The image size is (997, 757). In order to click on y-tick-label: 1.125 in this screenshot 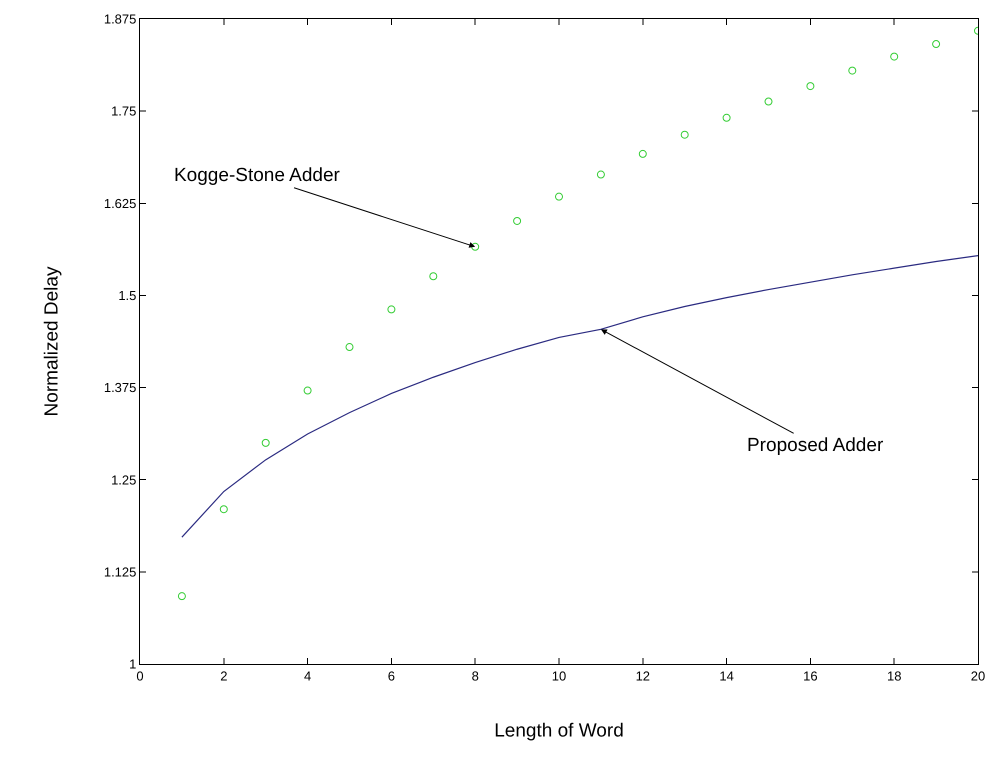, I will do `click(120, 572)`.